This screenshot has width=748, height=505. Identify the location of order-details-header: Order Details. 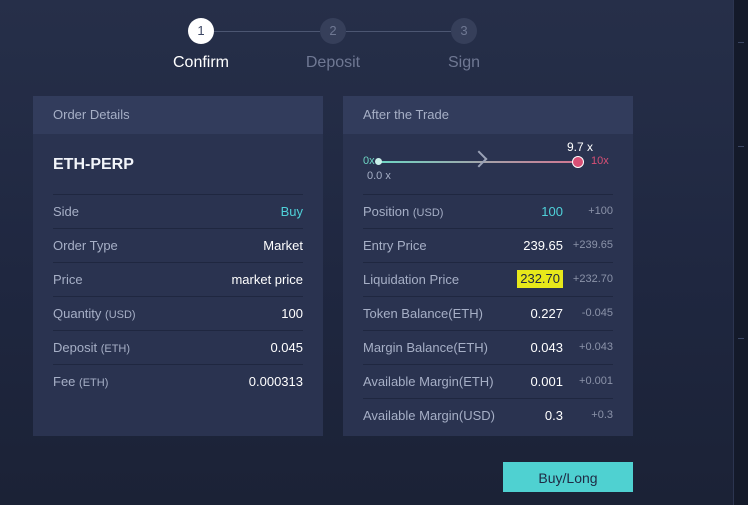
(178, 115).